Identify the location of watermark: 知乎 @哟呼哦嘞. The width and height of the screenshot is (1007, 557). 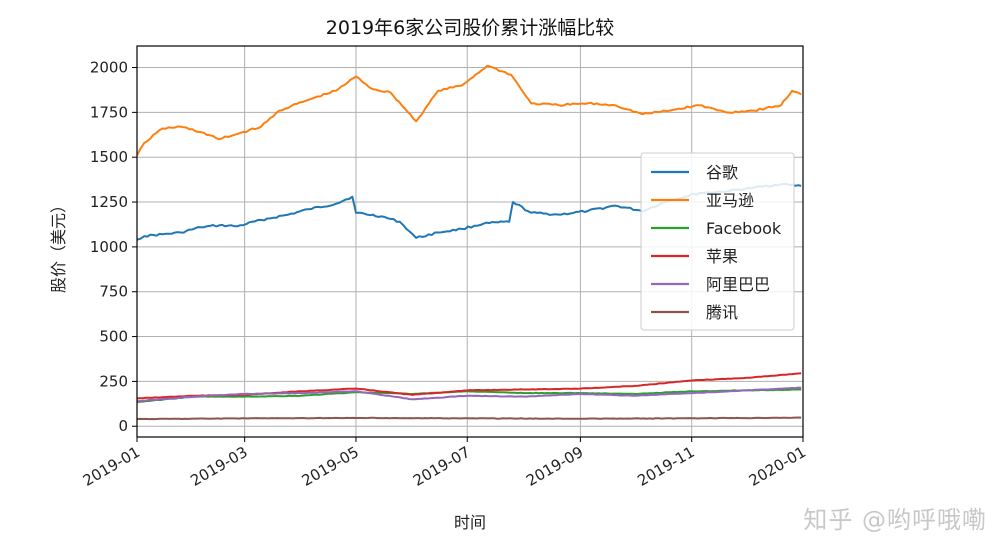
(895, 520).